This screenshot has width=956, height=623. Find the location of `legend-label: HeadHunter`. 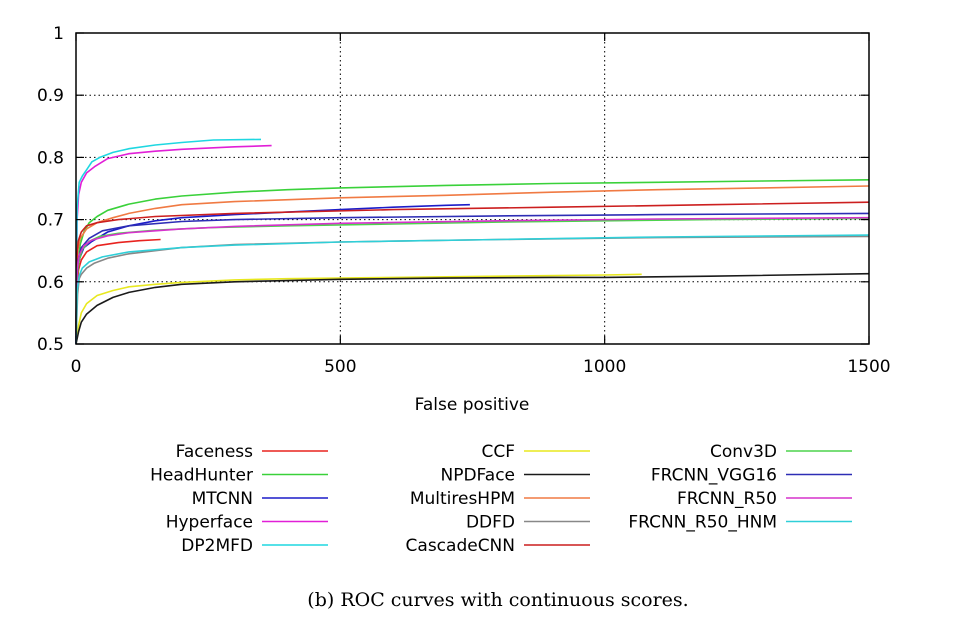

legend-label: HeadHunter is located at coordinates (201, 476).